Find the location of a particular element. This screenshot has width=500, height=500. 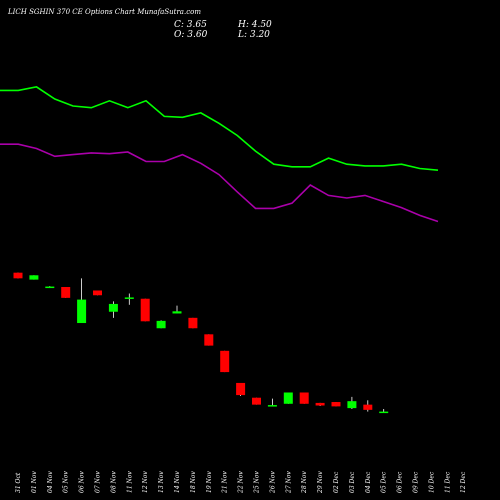

close-readout: C: 3.65 is located at coordinates (190, 25).